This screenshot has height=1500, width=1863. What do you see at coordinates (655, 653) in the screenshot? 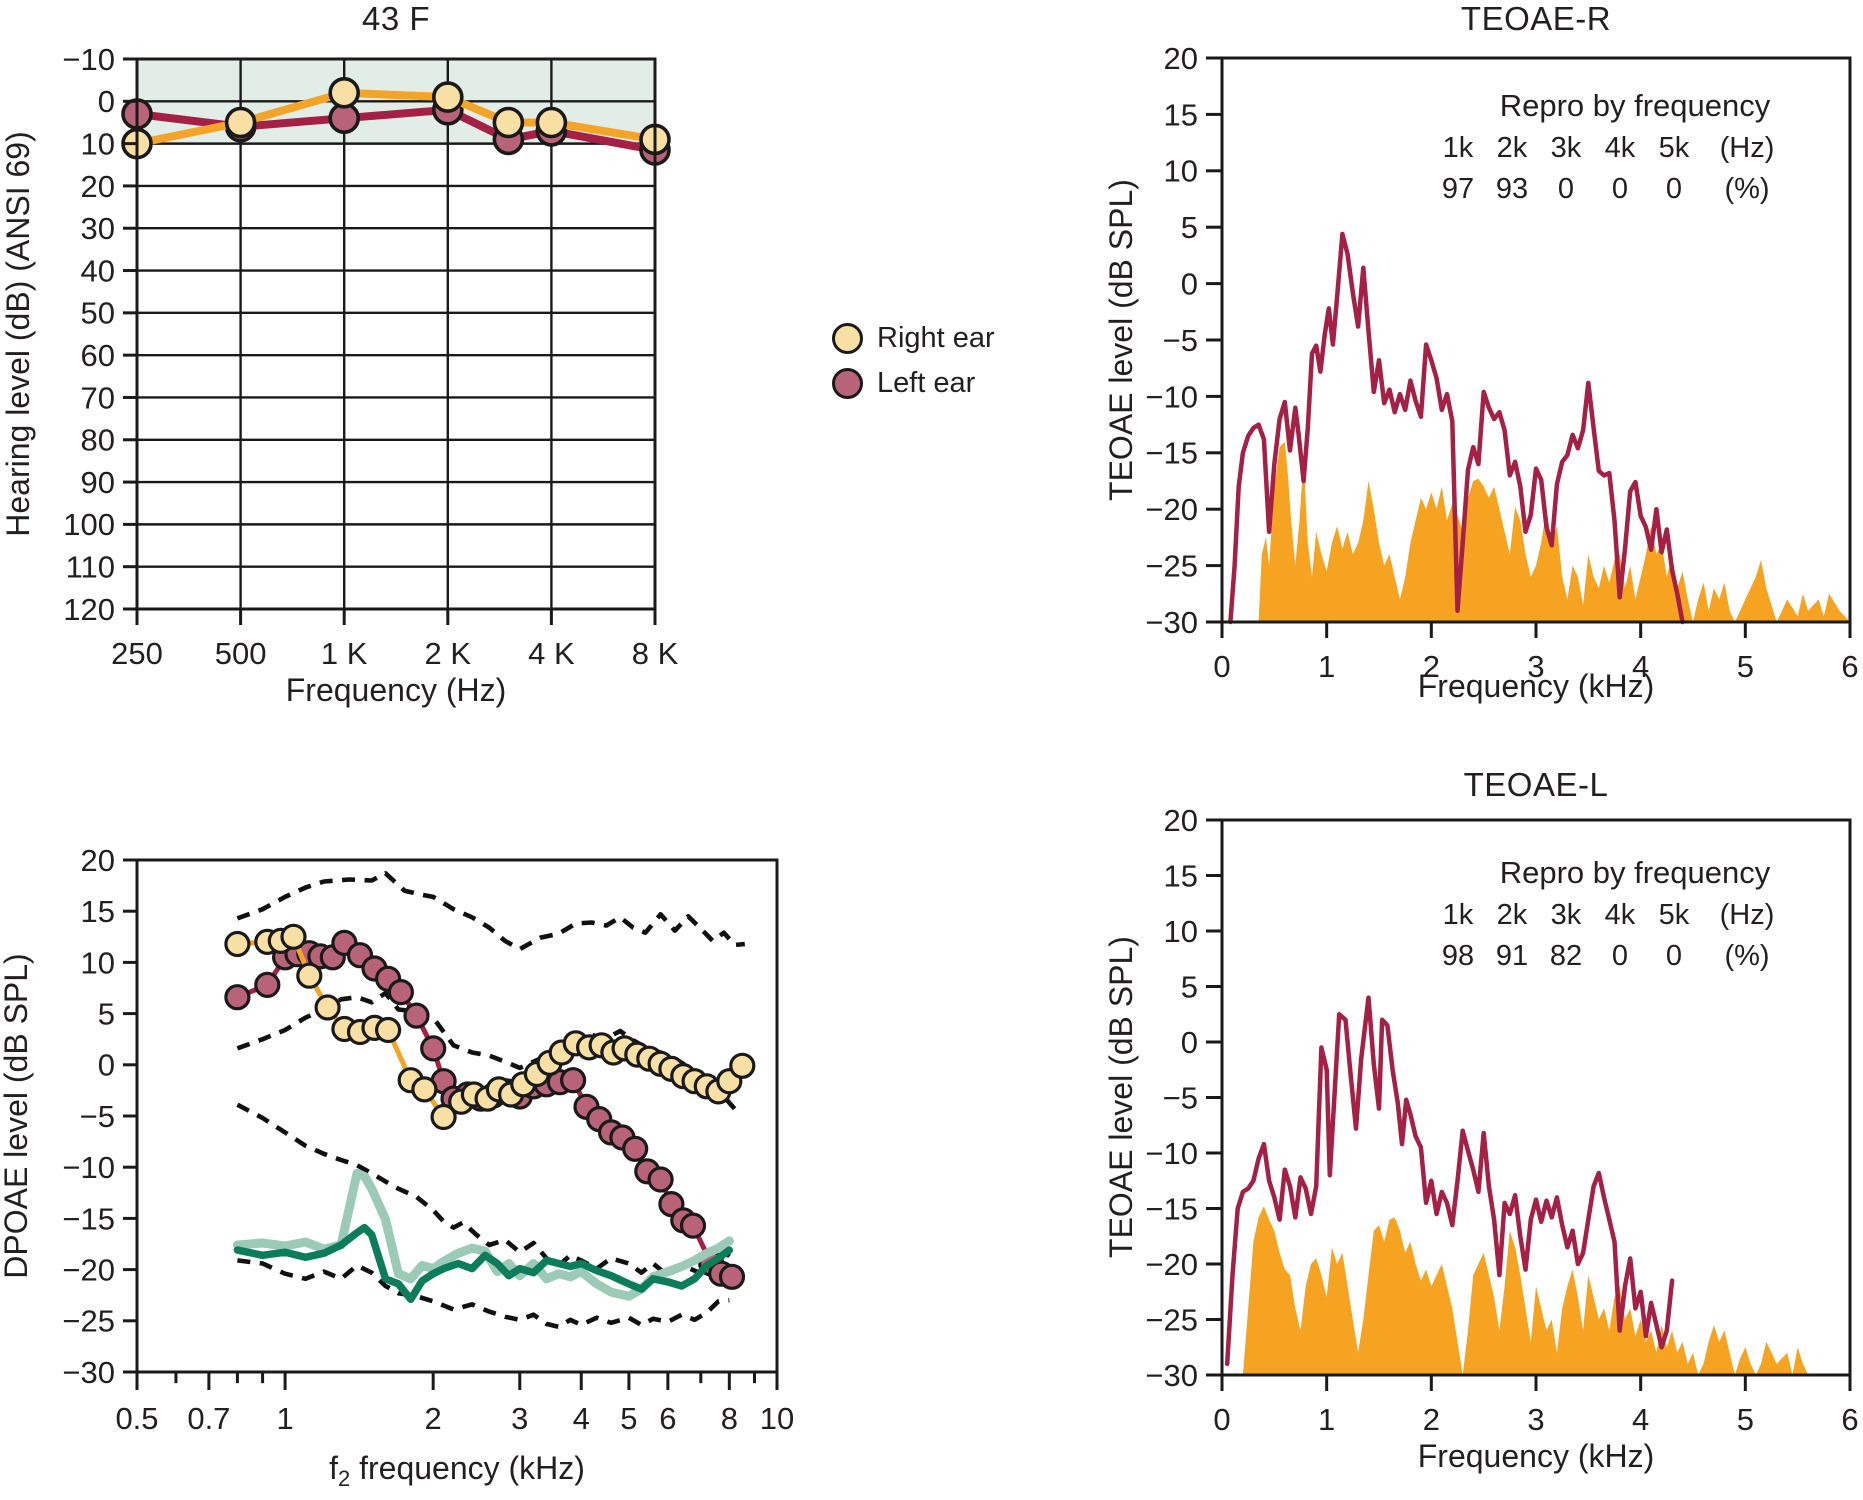
I see `svg-text: 8 K` at bounding box center [655, 653].